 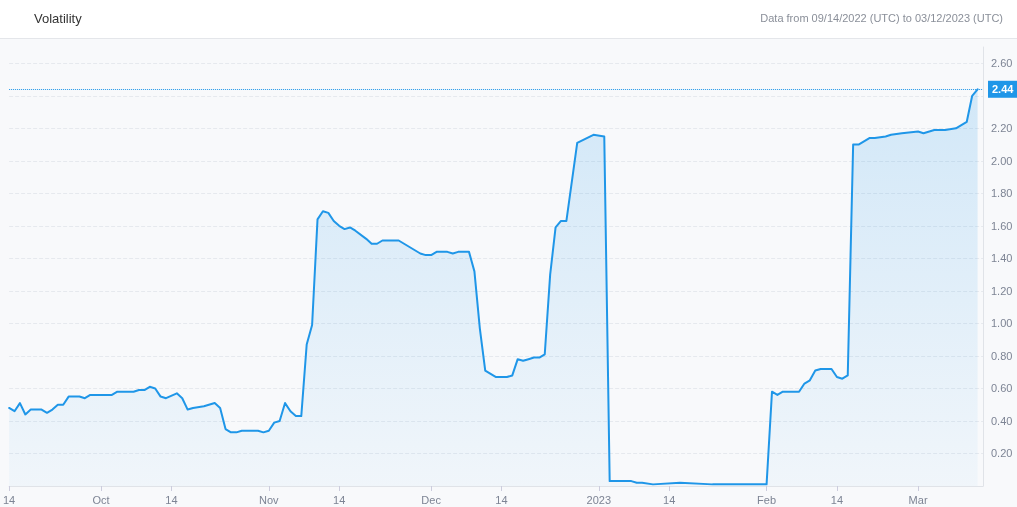 I want to click on y-tick-label: 1.60, so click(x=1002, y=225).